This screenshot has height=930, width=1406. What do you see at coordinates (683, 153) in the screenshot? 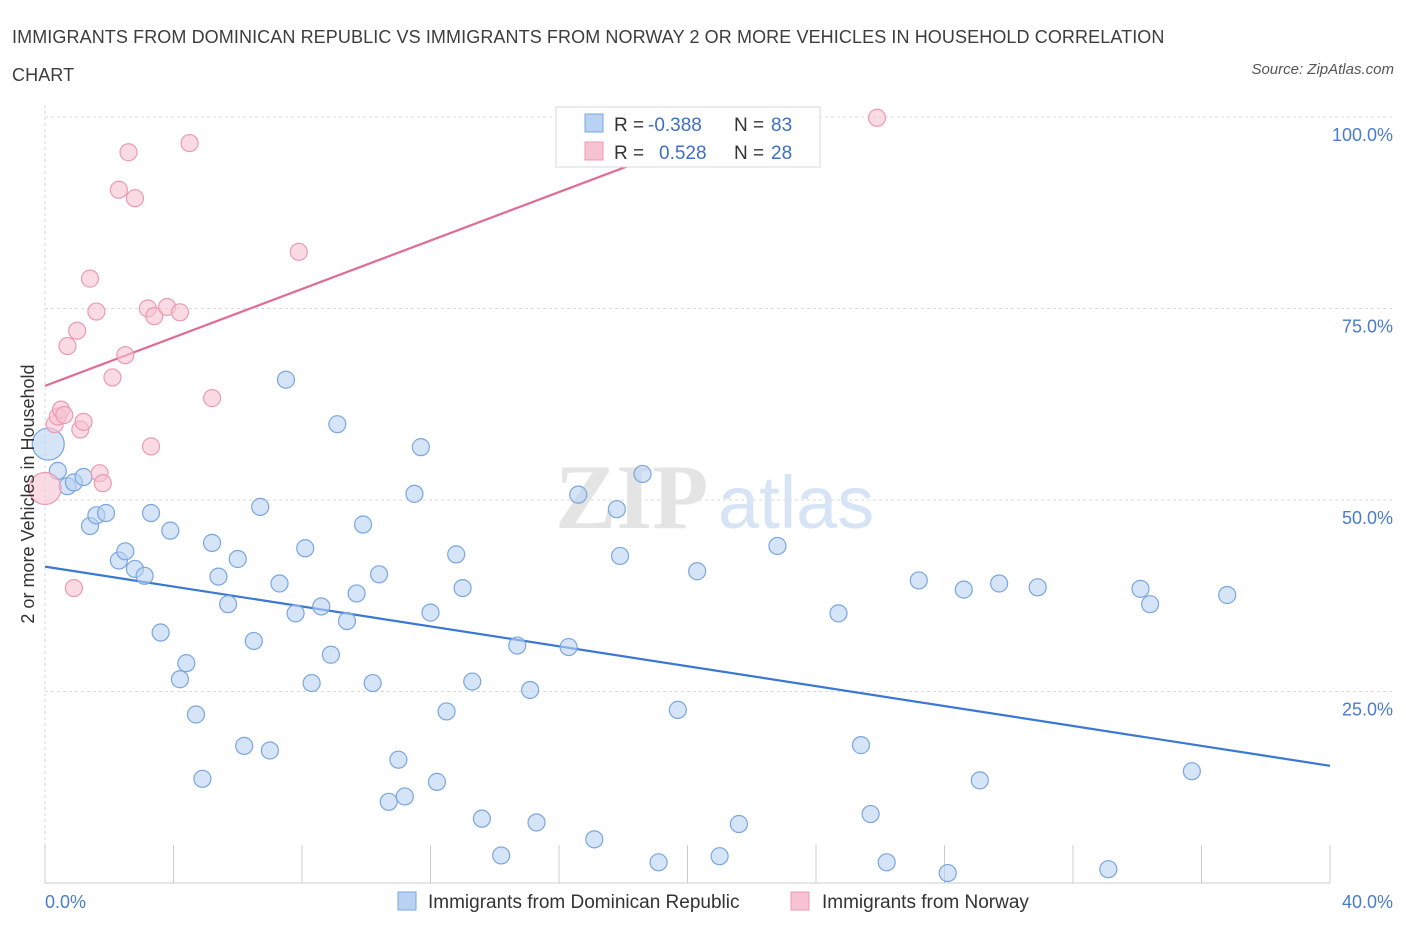
I see `legend-r-value-pink: 0.528` at bounding box center [683, 153].